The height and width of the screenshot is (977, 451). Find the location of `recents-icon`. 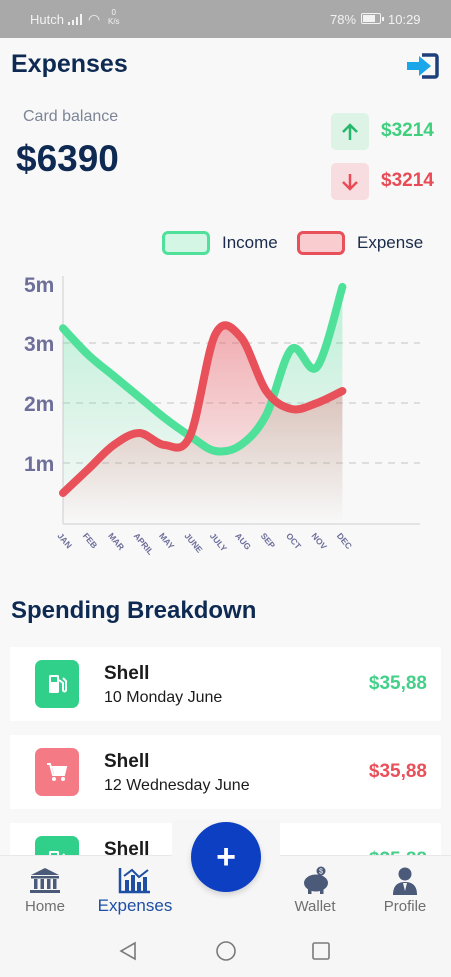

recents-icon is located at coordinates (321, 951).